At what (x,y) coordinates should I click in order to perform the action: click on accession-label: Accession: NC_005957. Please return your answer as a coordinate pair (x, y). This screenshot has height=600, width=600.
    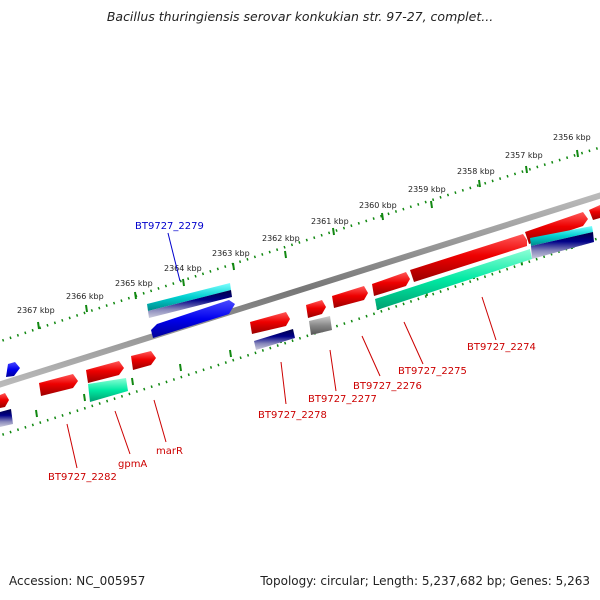
    Looking at the image, I should click on (77, 581).